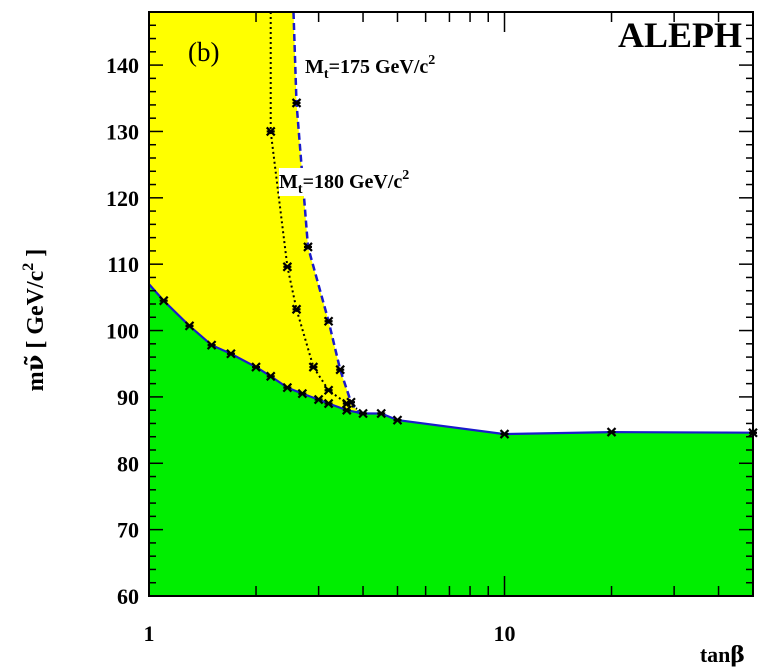 This screenshot has height=672, width=759. Describe the element at coordinates (149, 633) in the screenshot. I see `x-tick-label: 1` at that location.